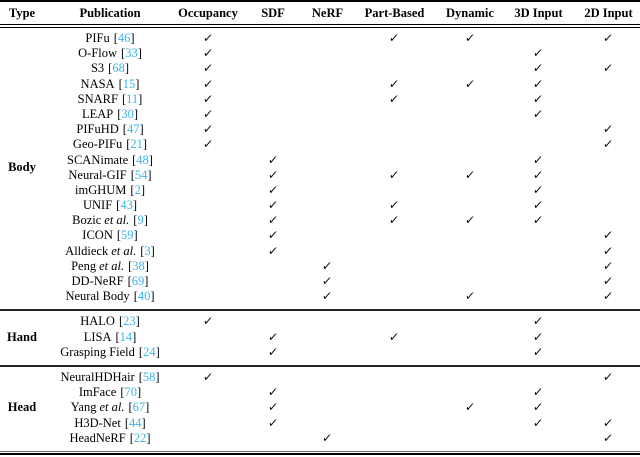 The image size is (640, 457). I want to click on citation-ref: [40], so click(144, 296).